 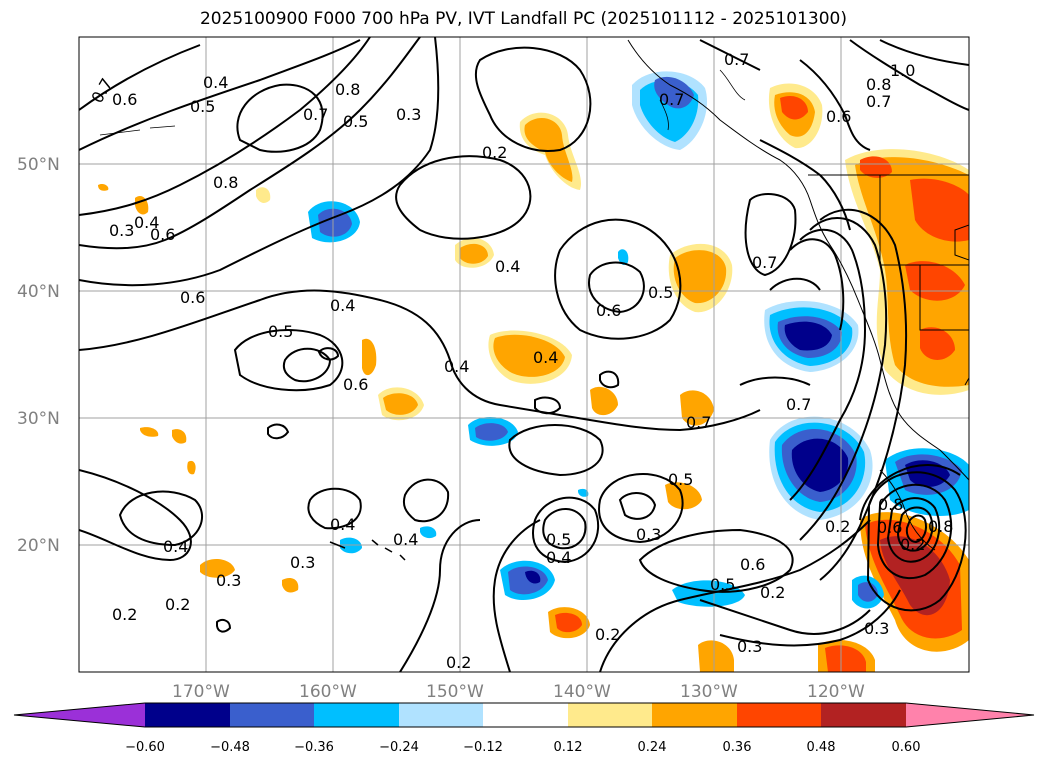 What do you see at coordinates (836, 692) in the screenshot?
I see `lon-label-120w: 120°W` at bounding box center [836, 692].